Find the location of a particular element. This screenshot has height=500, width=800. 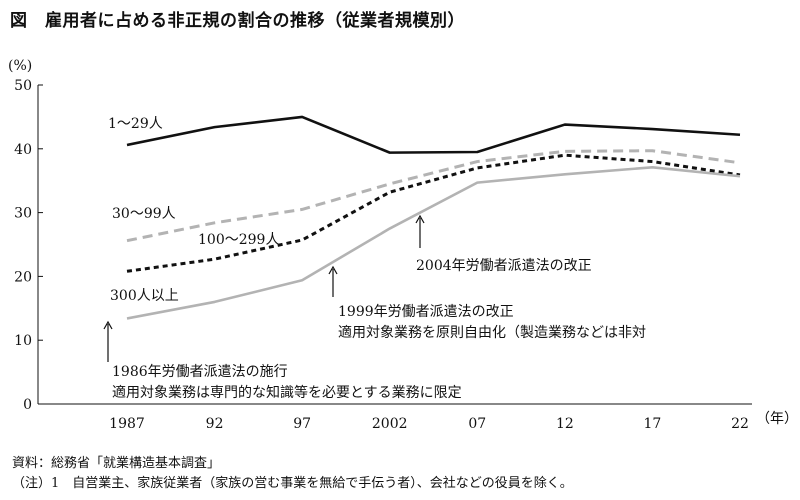

y-tick-label: 50 is located at coordinates (23, 86).